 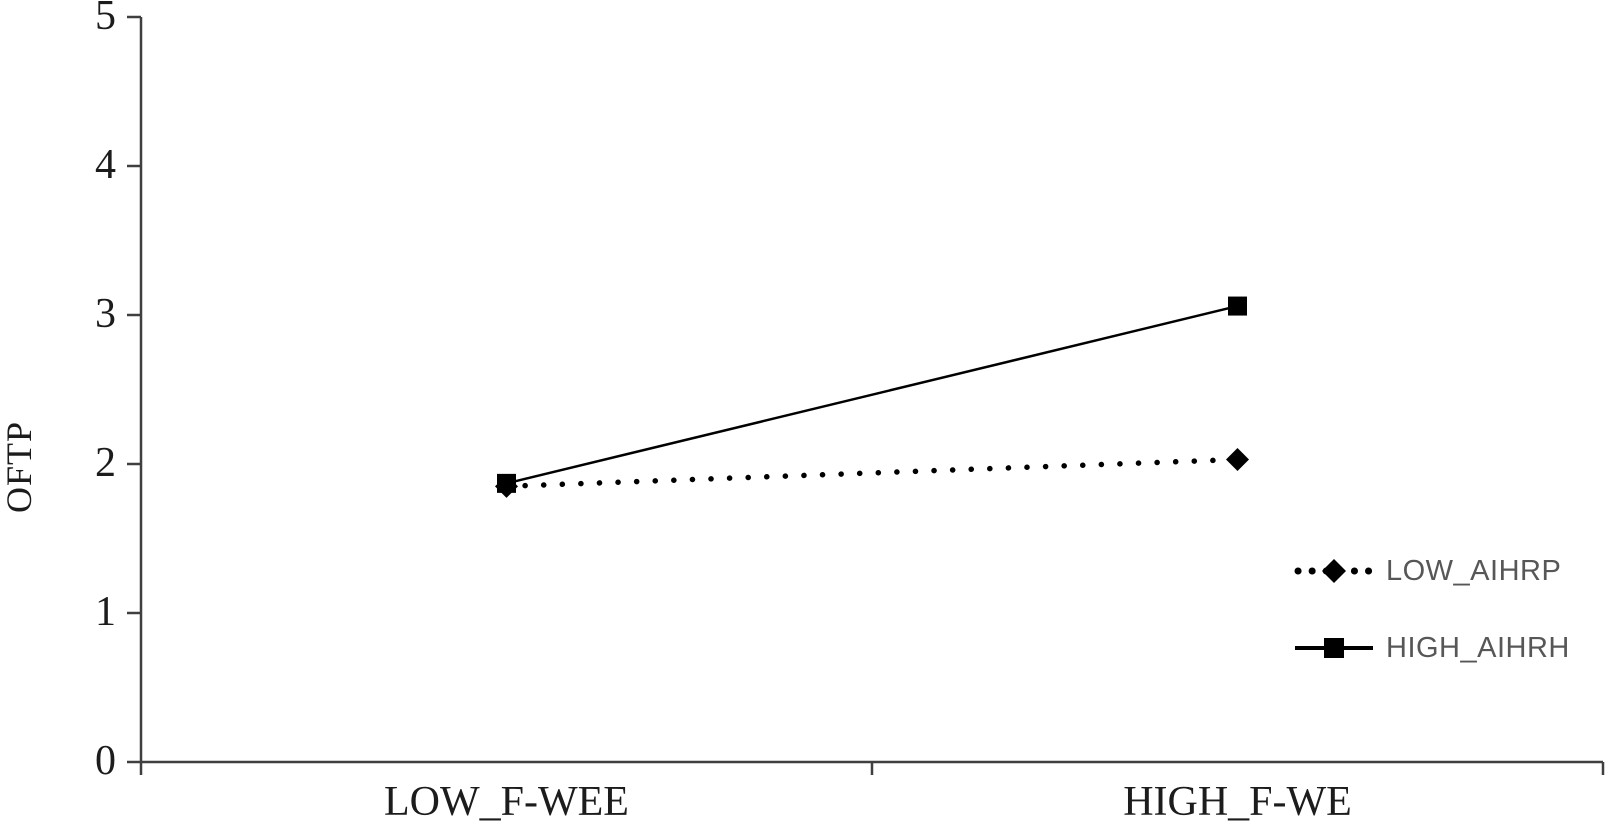 What do you see at coordinates (105, 314) in the screenshot?
I see `y-tick-label: 3` at bounding box center [105, 314].